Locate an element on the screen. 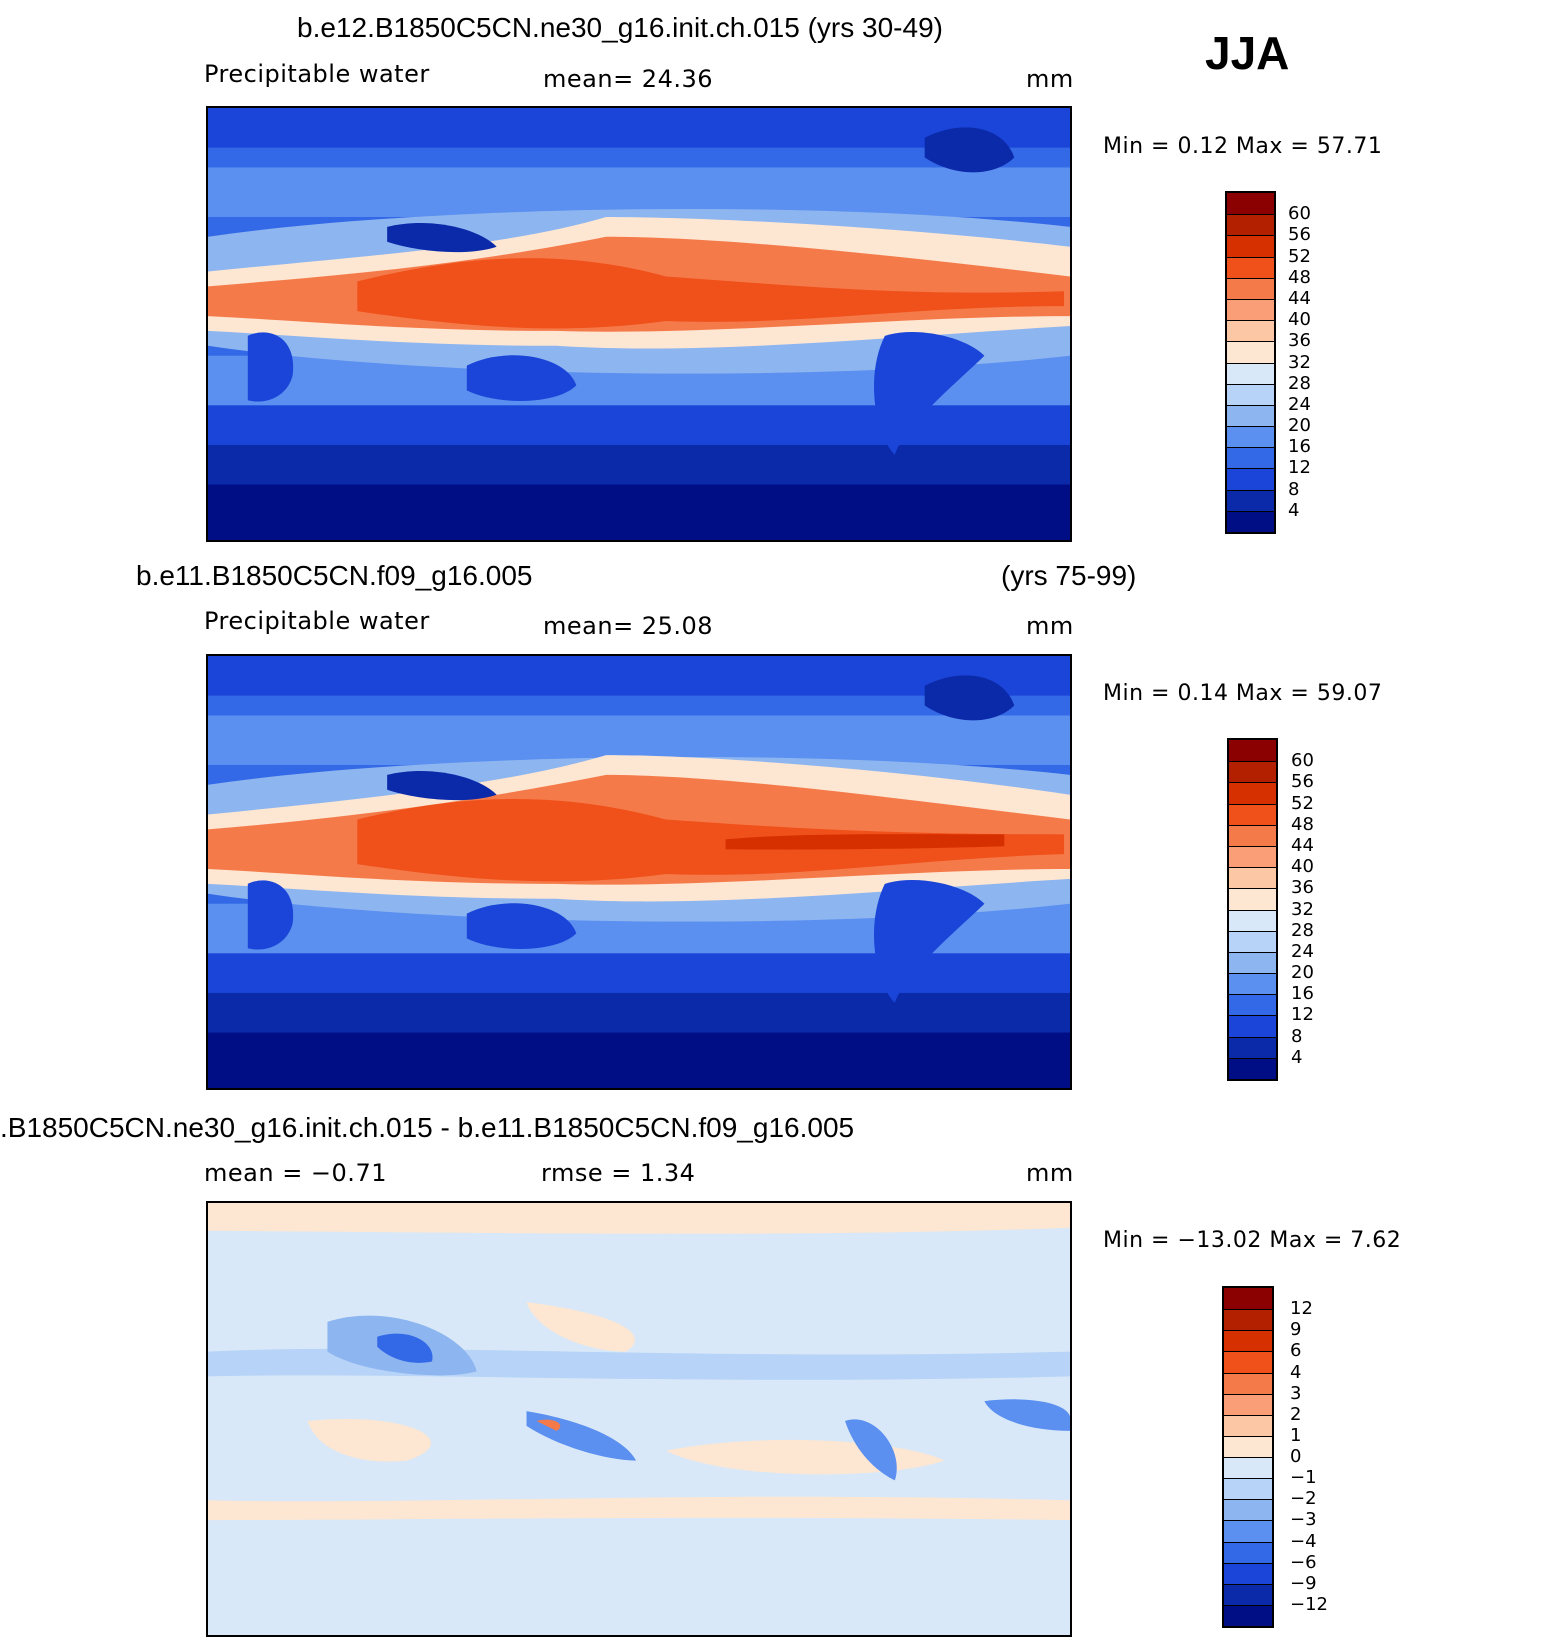  colorbar-tick-label: 24 is located at coordinates (1302, 951).